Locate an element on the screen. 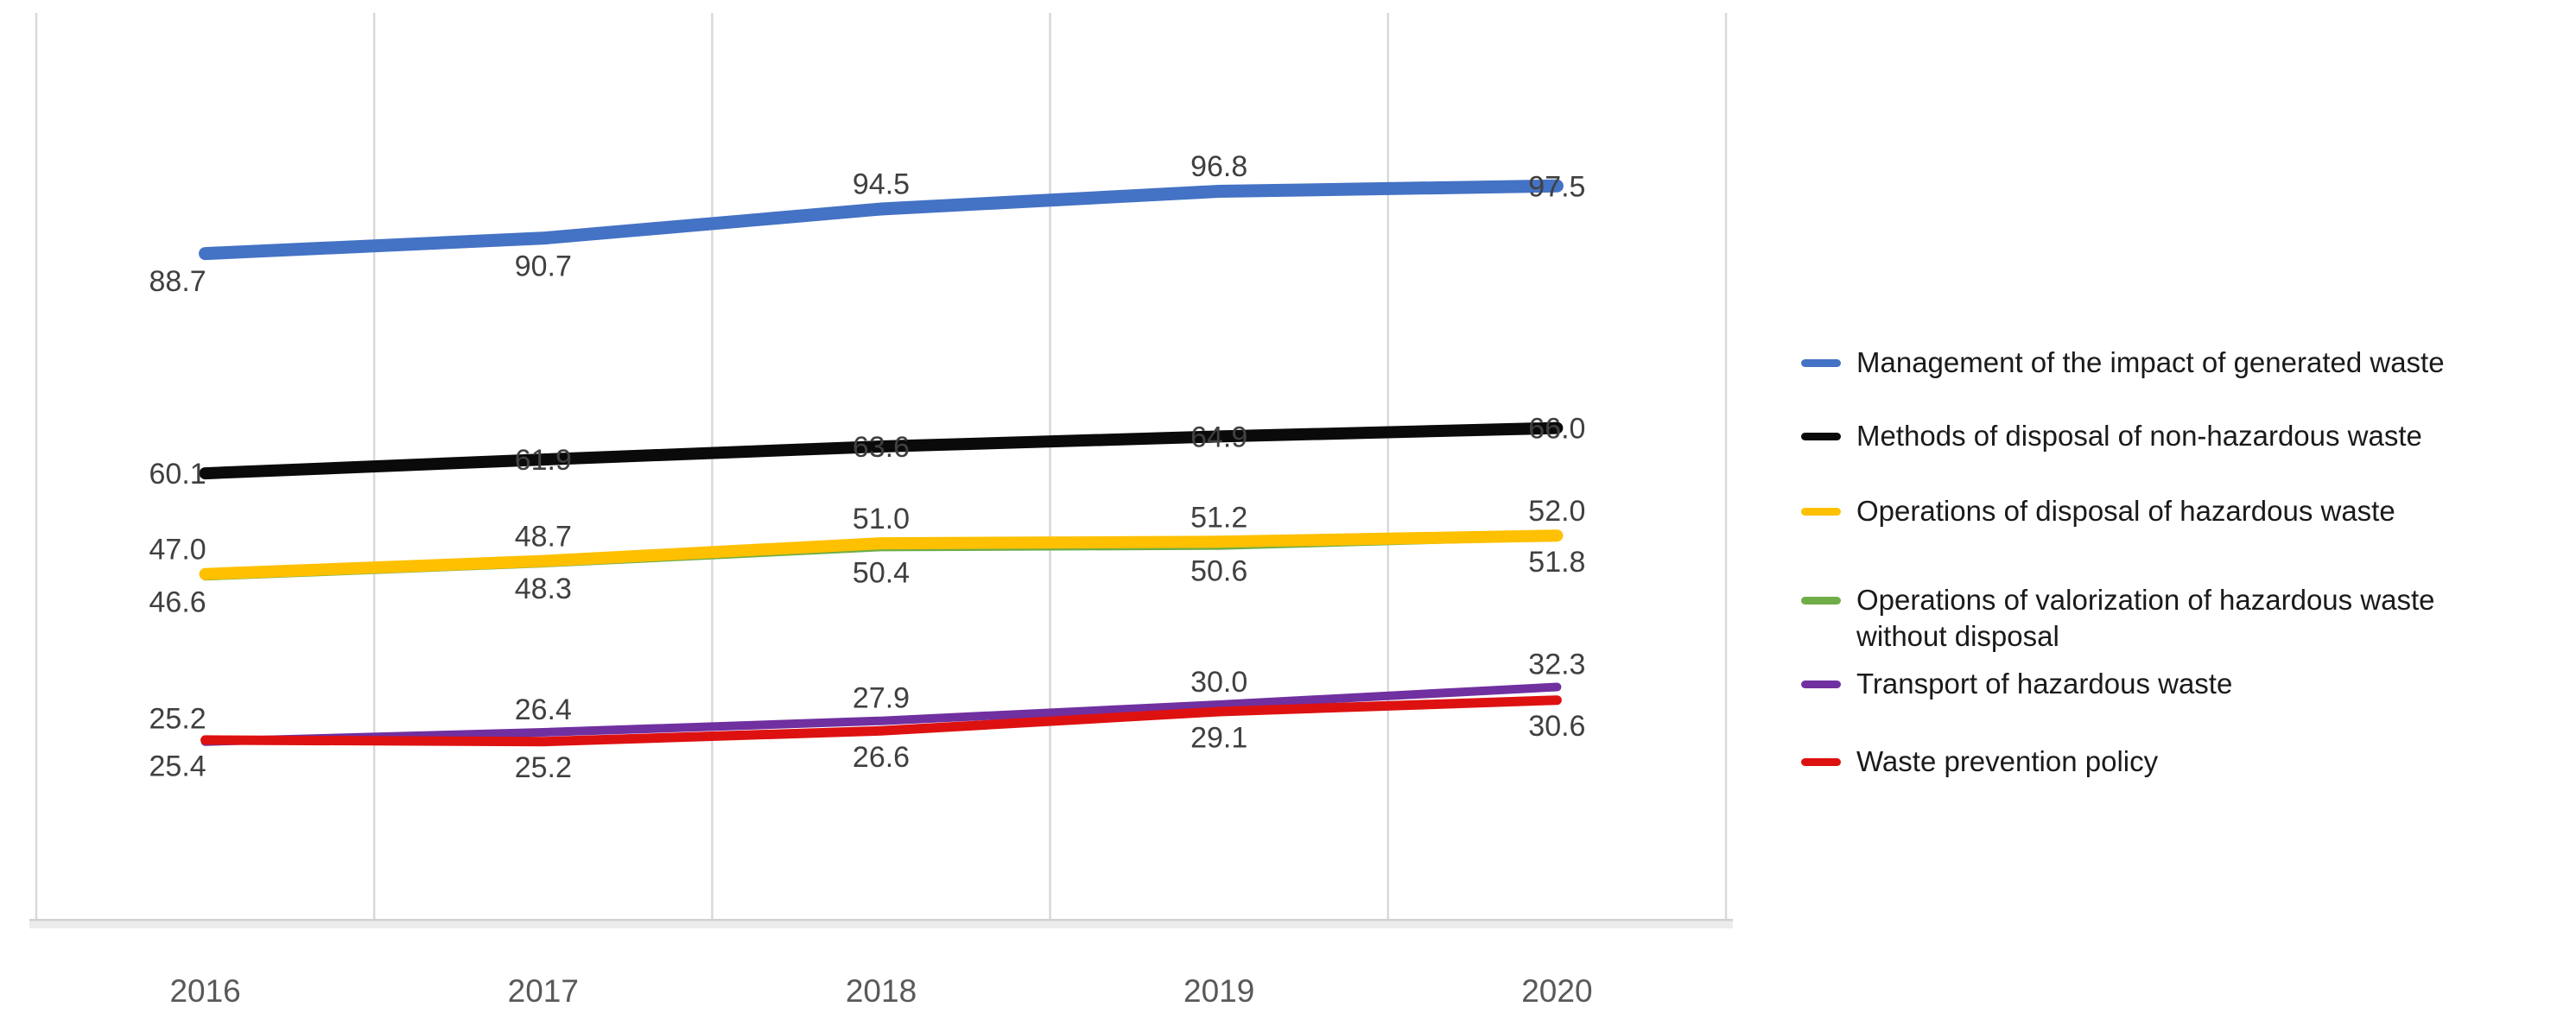 This screenshot has height=1032, width=2576. data-label: 46.6 is located at coordinates (177, 602).